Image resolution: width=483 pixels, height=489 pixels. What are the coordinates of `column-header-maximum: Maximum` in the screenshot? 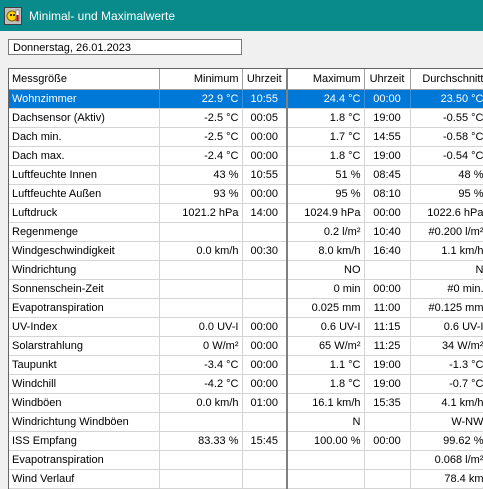 It's located at (326, 79).